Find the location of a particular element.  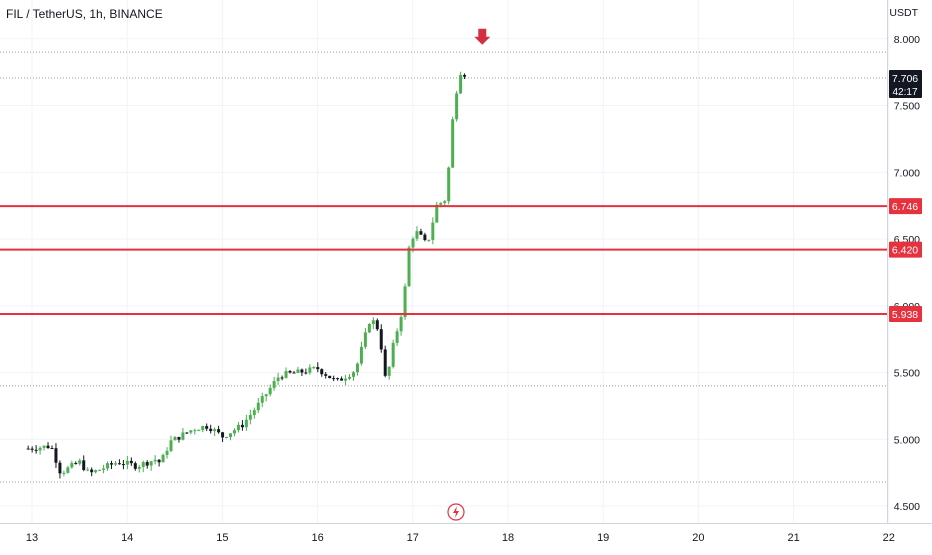

down-arrow-marker is located at coordinates (482, 36).